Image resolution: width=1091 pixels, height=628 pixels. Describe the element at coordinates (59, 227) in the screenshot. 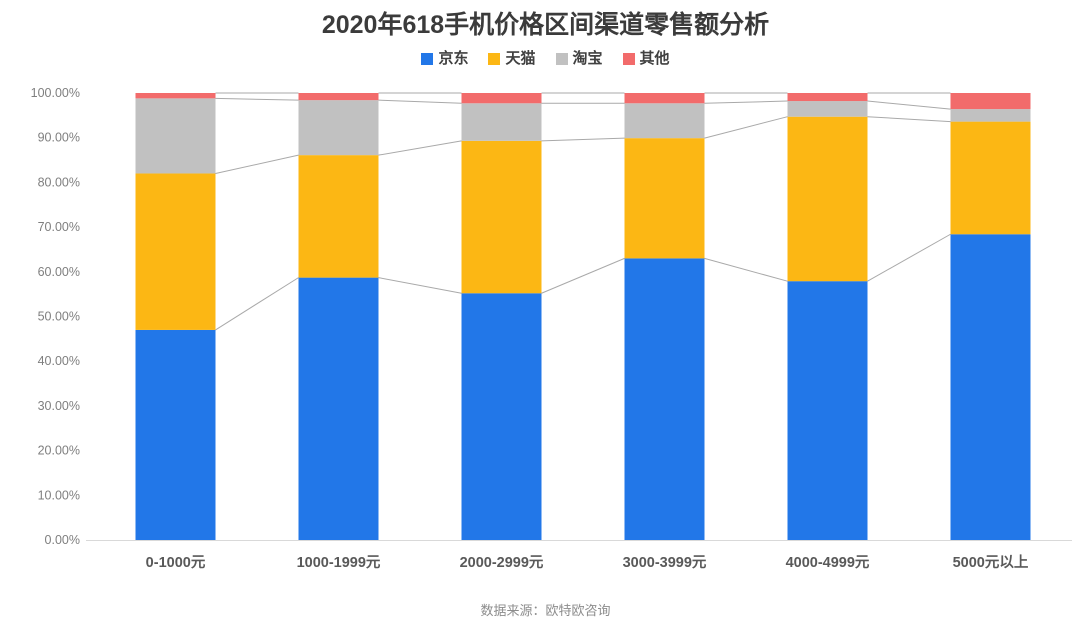

I see `y-axis-tick-label: 70.00%` at that location.